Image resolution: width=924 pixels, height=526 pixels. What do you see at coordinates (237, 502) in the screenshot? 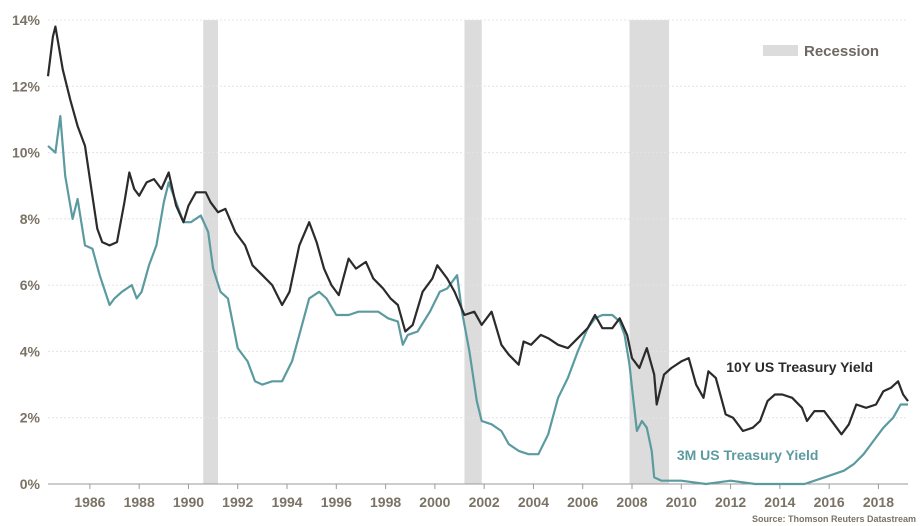
I see `x-tick-label: 1992` at bounding box center [237, 502].